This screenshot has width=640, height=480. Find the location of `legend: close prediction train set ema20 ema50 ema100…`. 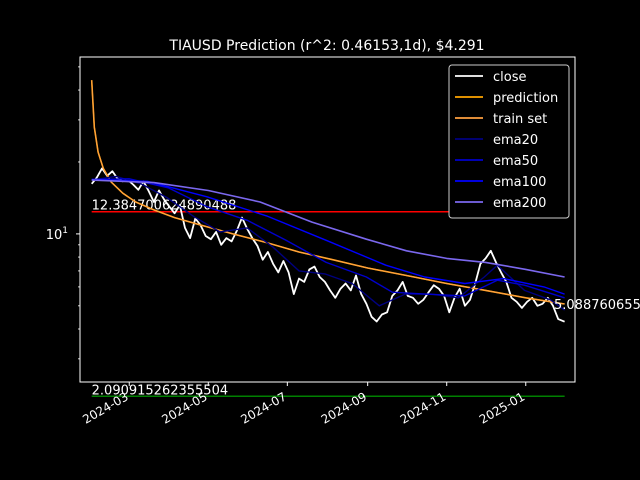

legend: close prediction train set ema20 ema50 ema100… is located at coordinates (509, 141).